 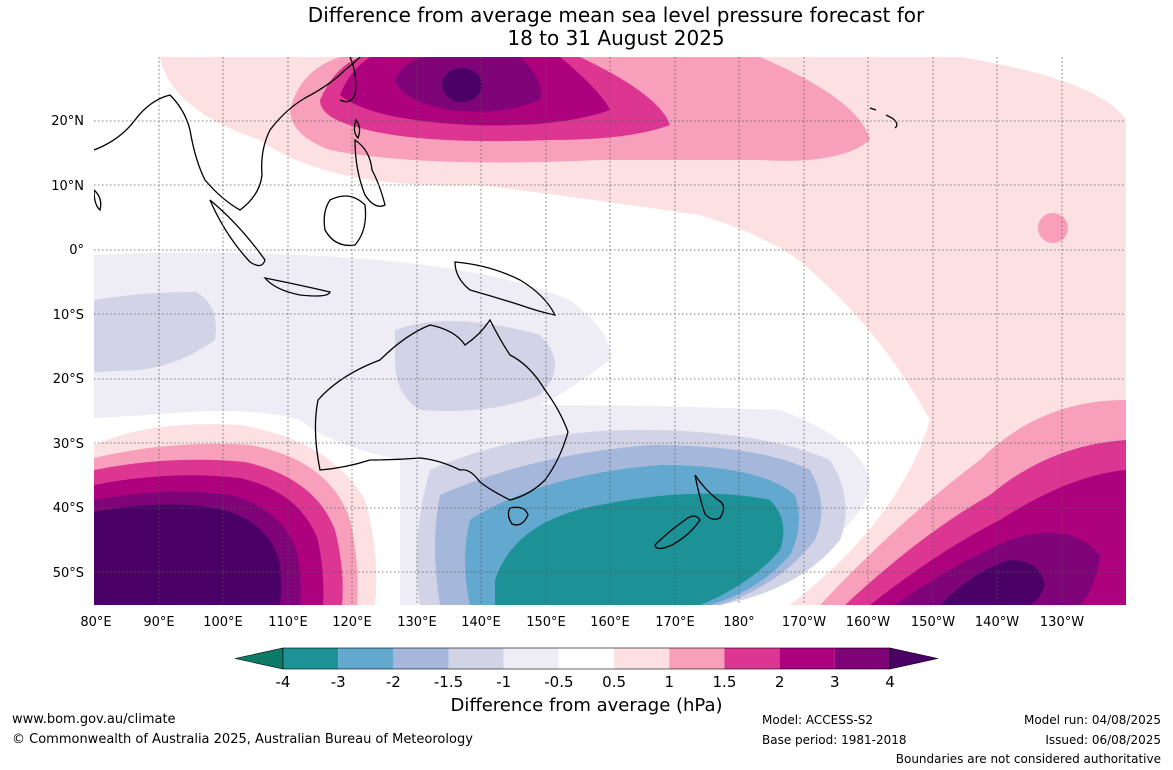 What do you see at coordinates (76, 250) in the screenshot?
I see `lat-label: 0°` at bounding box center [76, 250].